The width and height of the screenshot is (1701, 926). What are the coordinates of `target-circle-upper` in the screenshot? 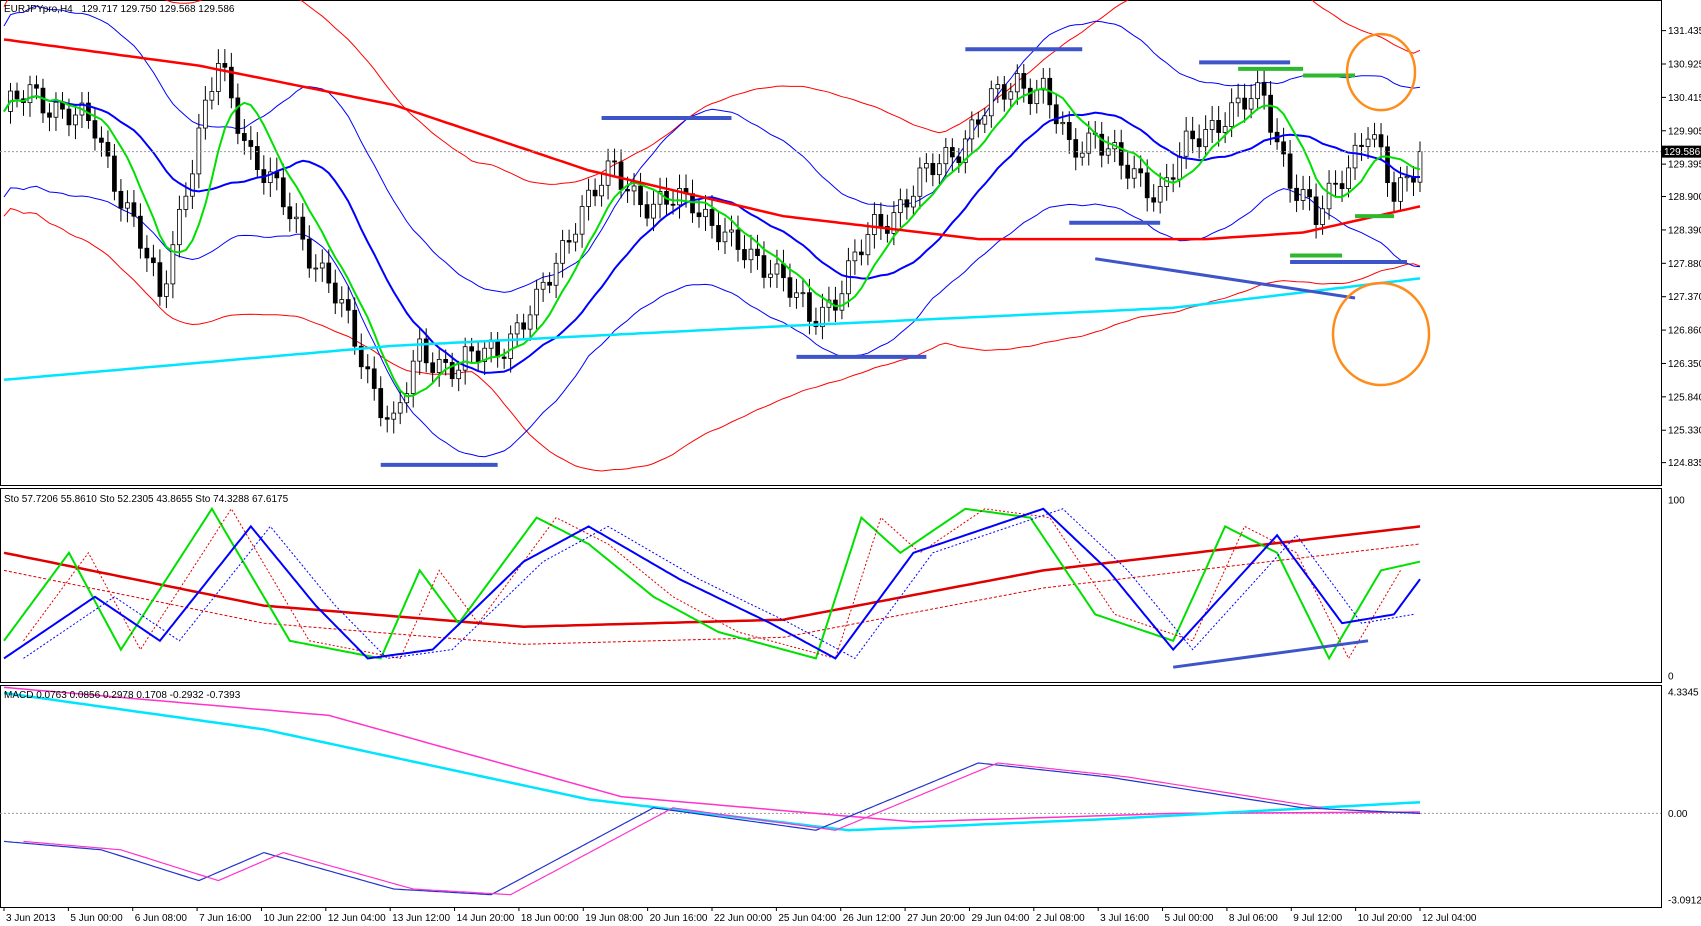 It's located at (1381, 72).